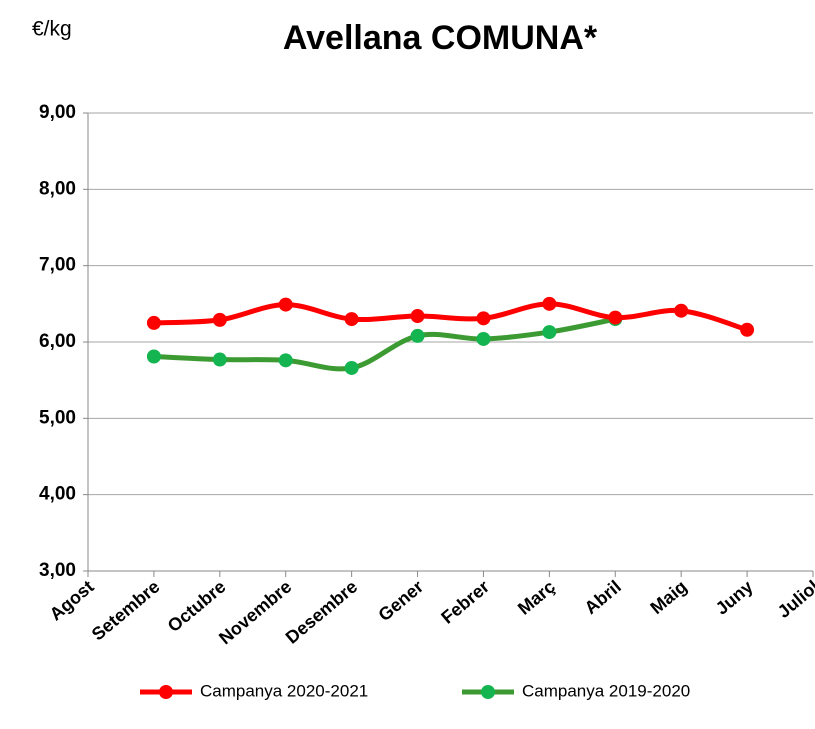 The width and height of the screenshot is (815, 729). Describe the element at coordinates (52, 29) in the screenshot. I see `unit-label: €/kg` at that location.